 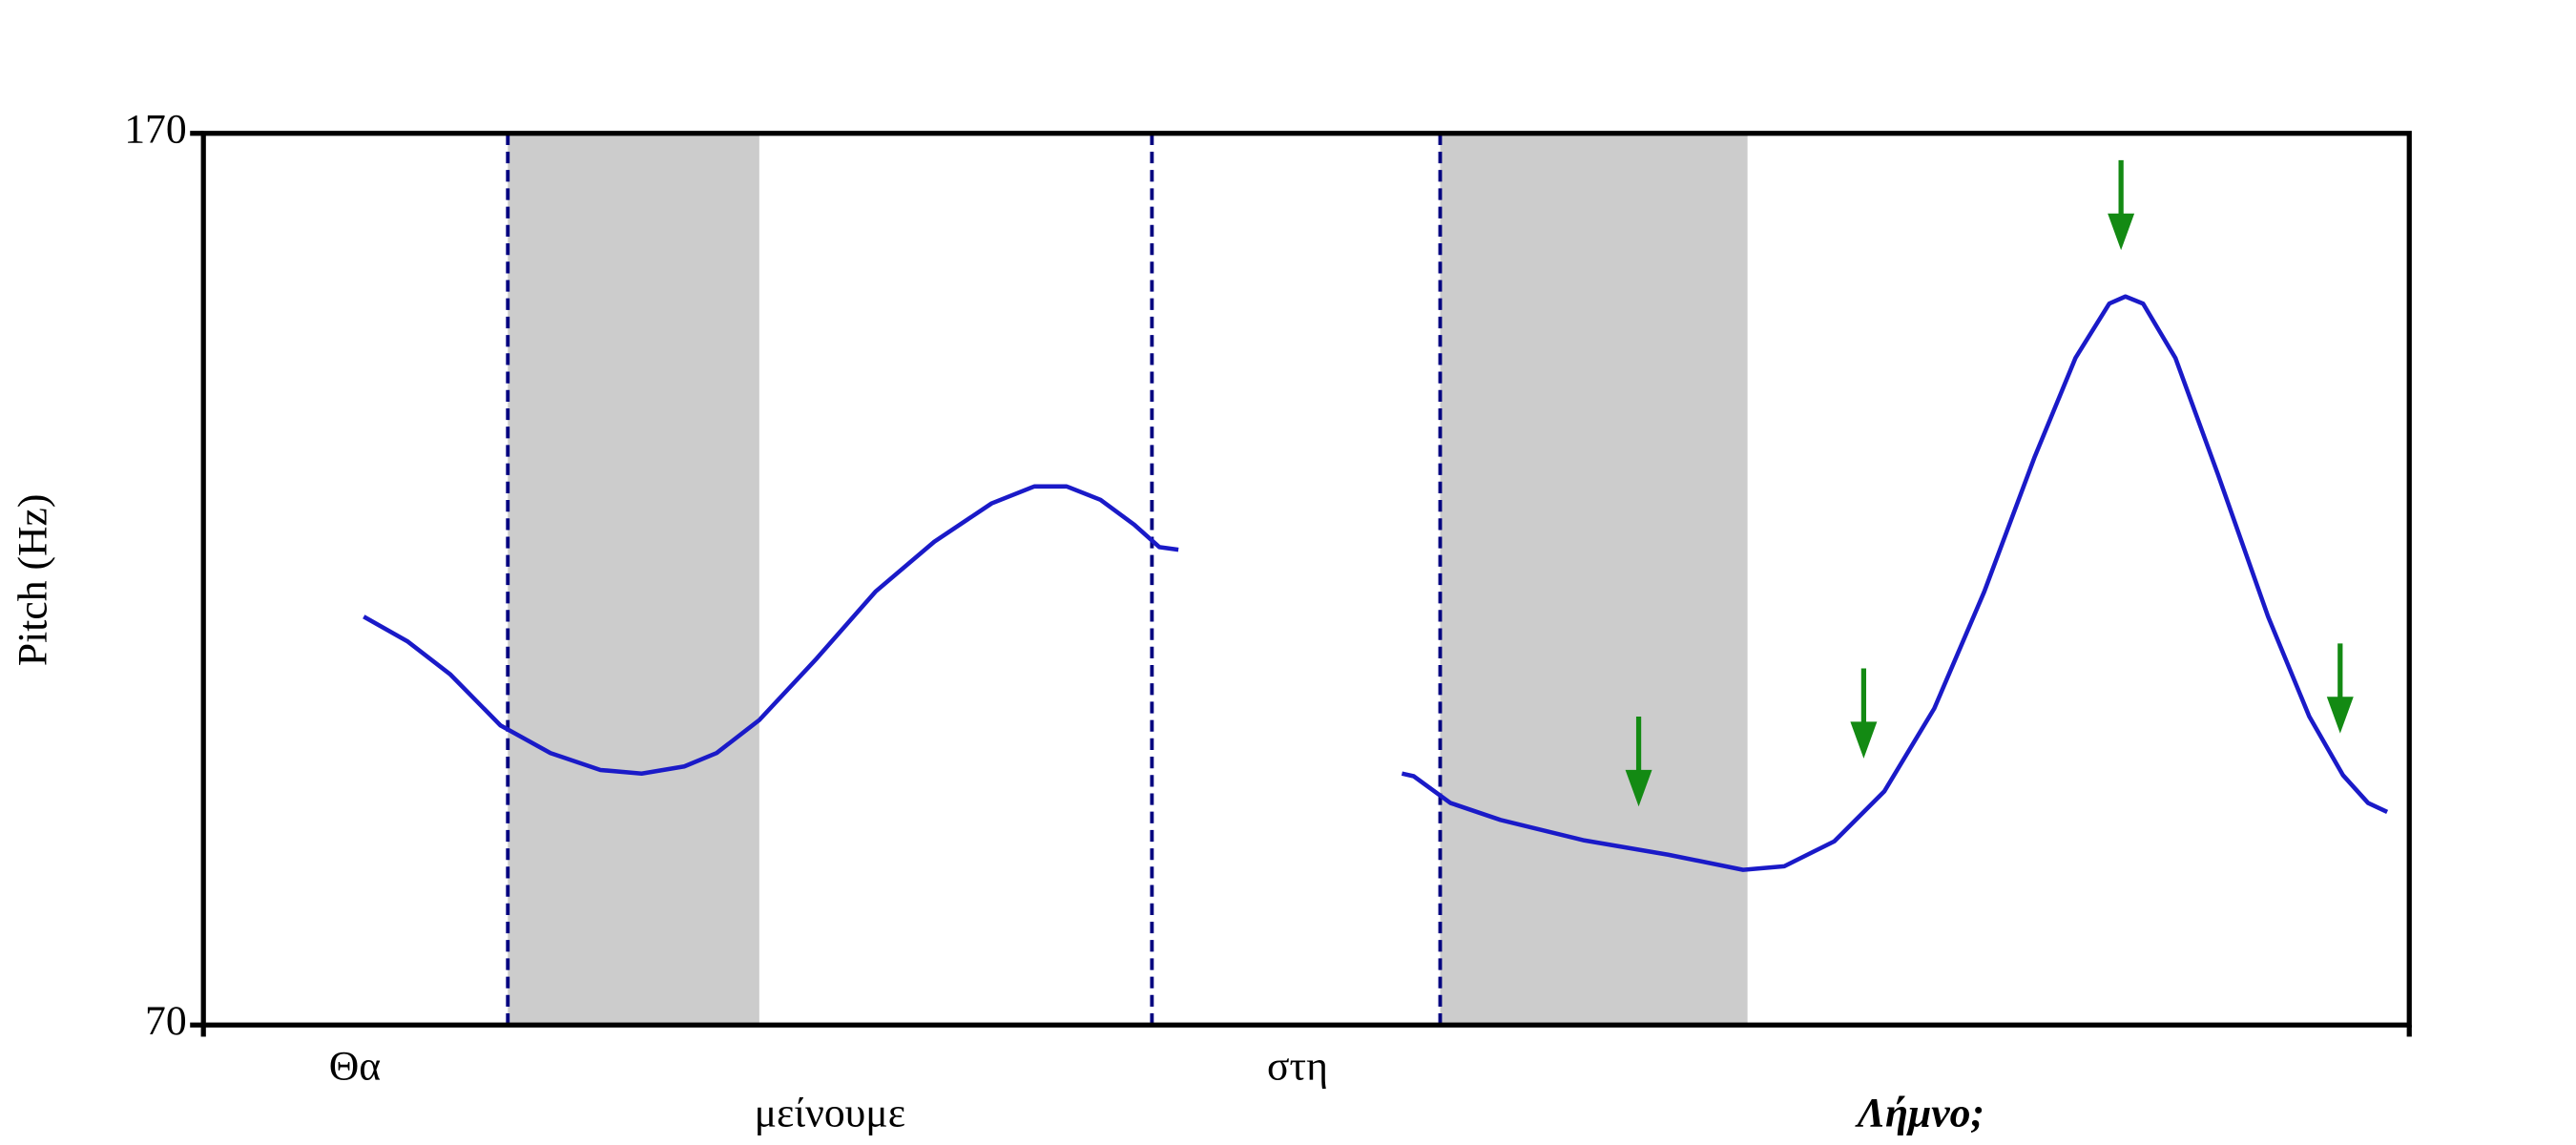 I want to click on word-label: Λήμνο;, so click(x=1919, y=1112).